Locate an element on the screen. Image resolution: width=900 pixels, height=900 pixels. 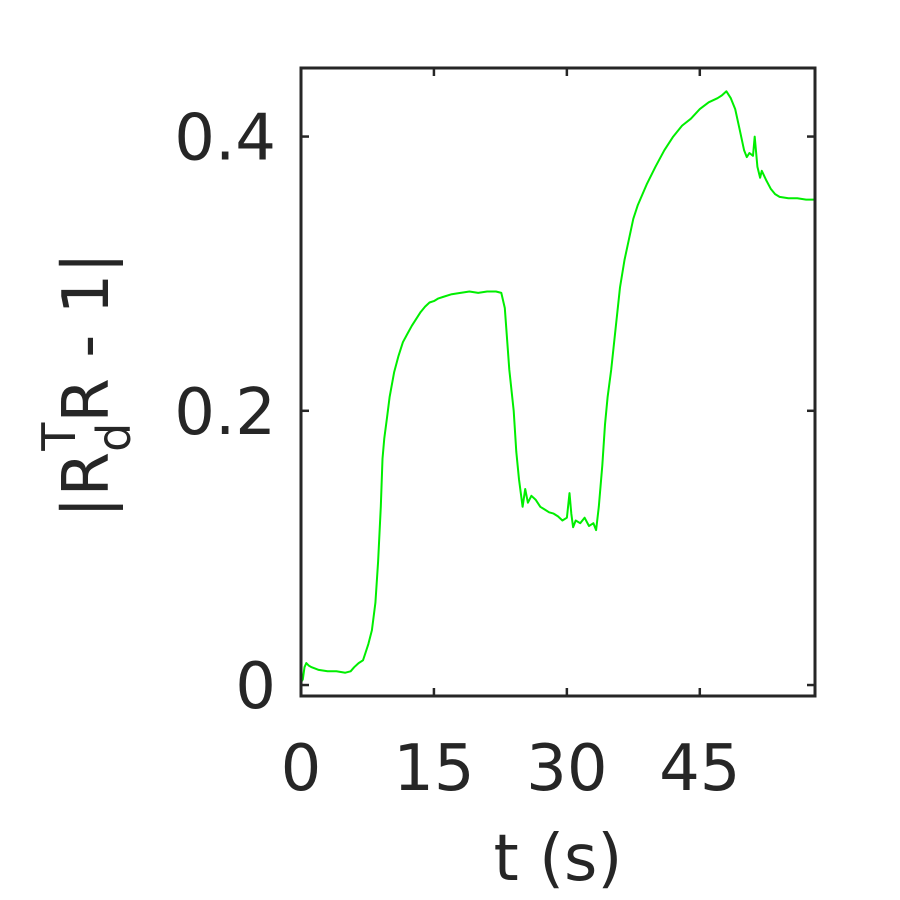
x-axis-title: t (s) is located at coordinates (558, 859).